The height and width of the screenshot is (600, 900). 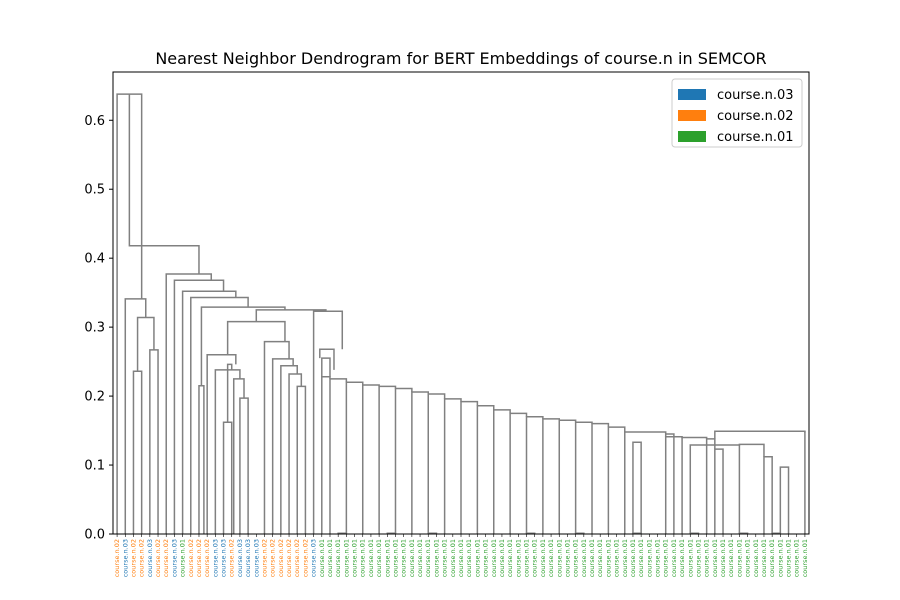 I want to click on y-tick-label: 0.3, so click(x=94, y=328).